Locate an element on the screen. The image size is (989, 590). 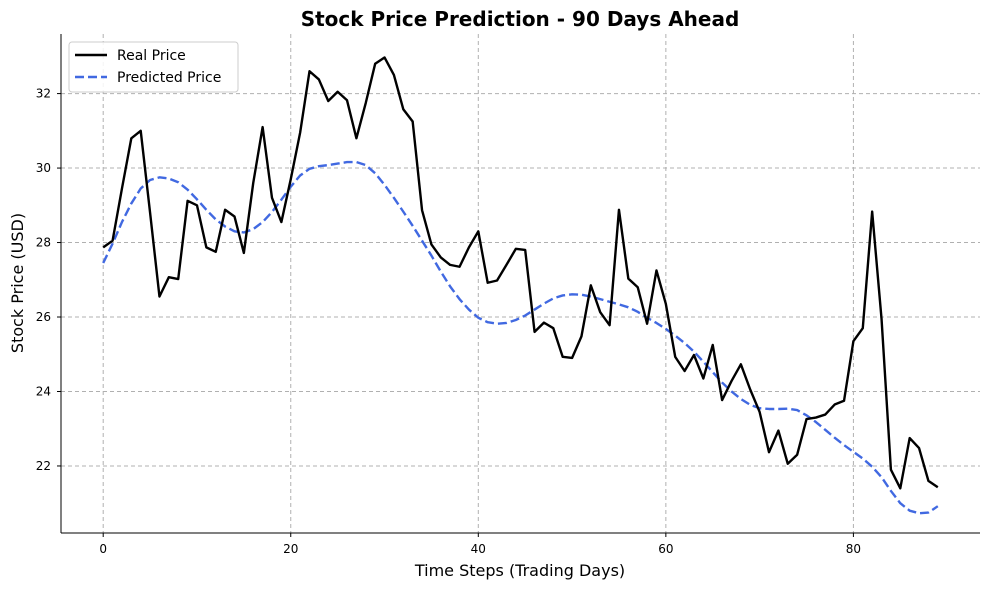
y-tick-label: 30 is located at coordinates (43, 168).